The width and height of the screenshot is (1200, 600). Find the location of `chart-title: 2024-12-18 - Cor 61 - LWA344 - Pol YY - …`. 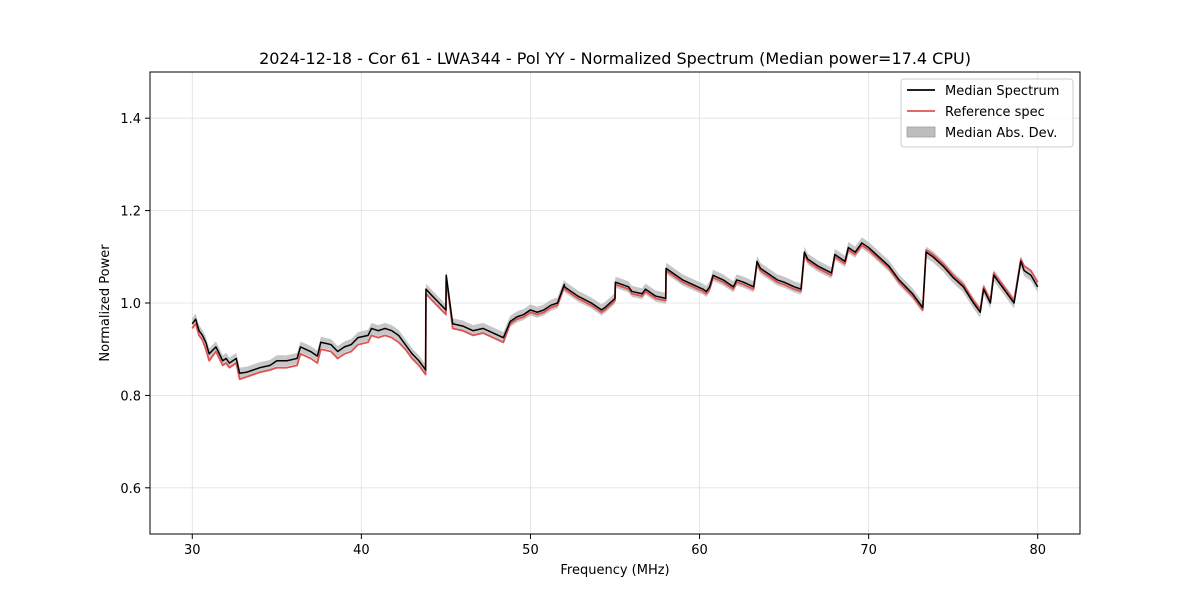

chart-title: 2024-12-18 - Cor 61 - LWA344 - Pol YY - … is located at coordinates (615, 58).